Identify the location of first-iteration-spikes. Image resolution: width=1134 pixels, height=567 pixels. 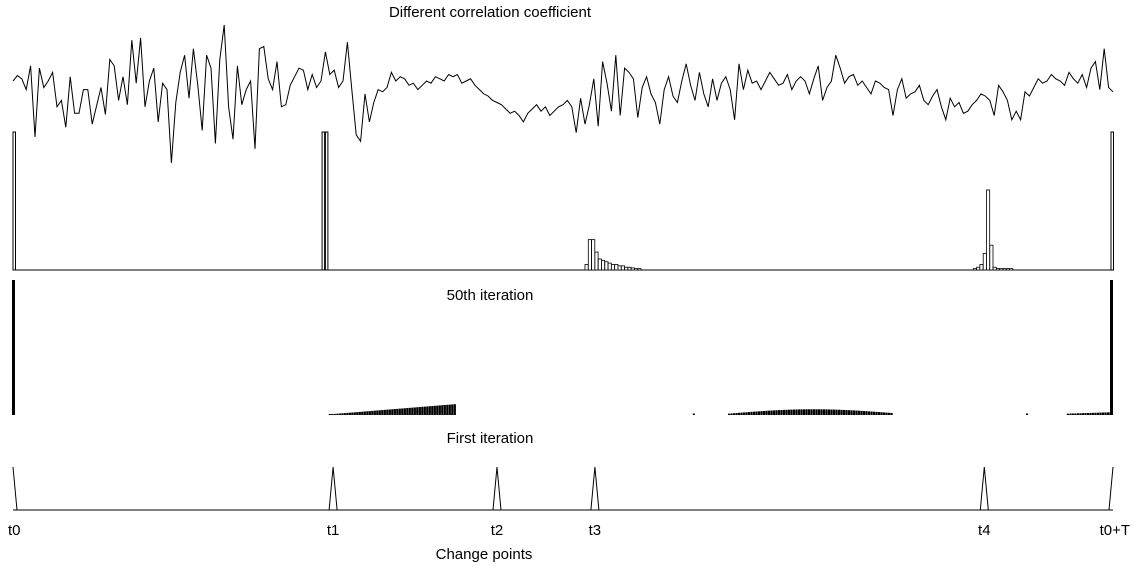
(563, 488).